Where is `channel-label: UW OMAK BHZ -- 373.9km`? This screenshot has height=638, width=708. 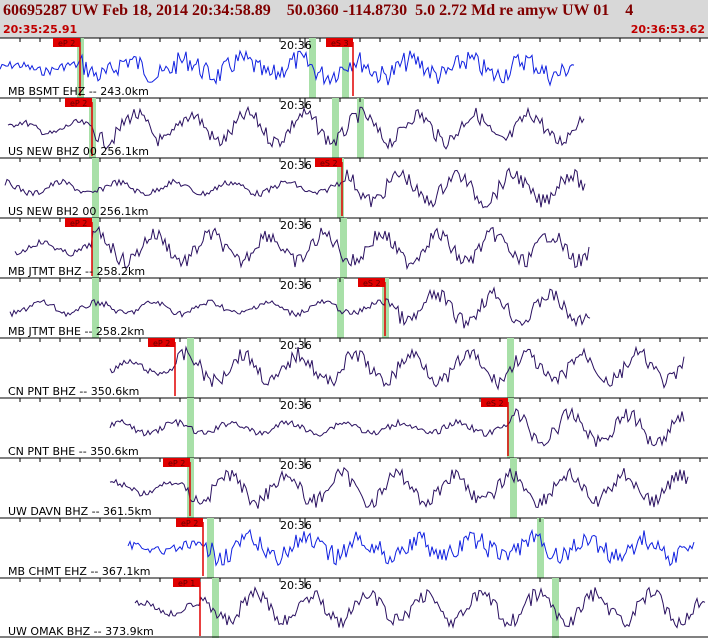
channel-label: UW OMAK BHZ -- 373.9km is located at coordinates (81, 631).